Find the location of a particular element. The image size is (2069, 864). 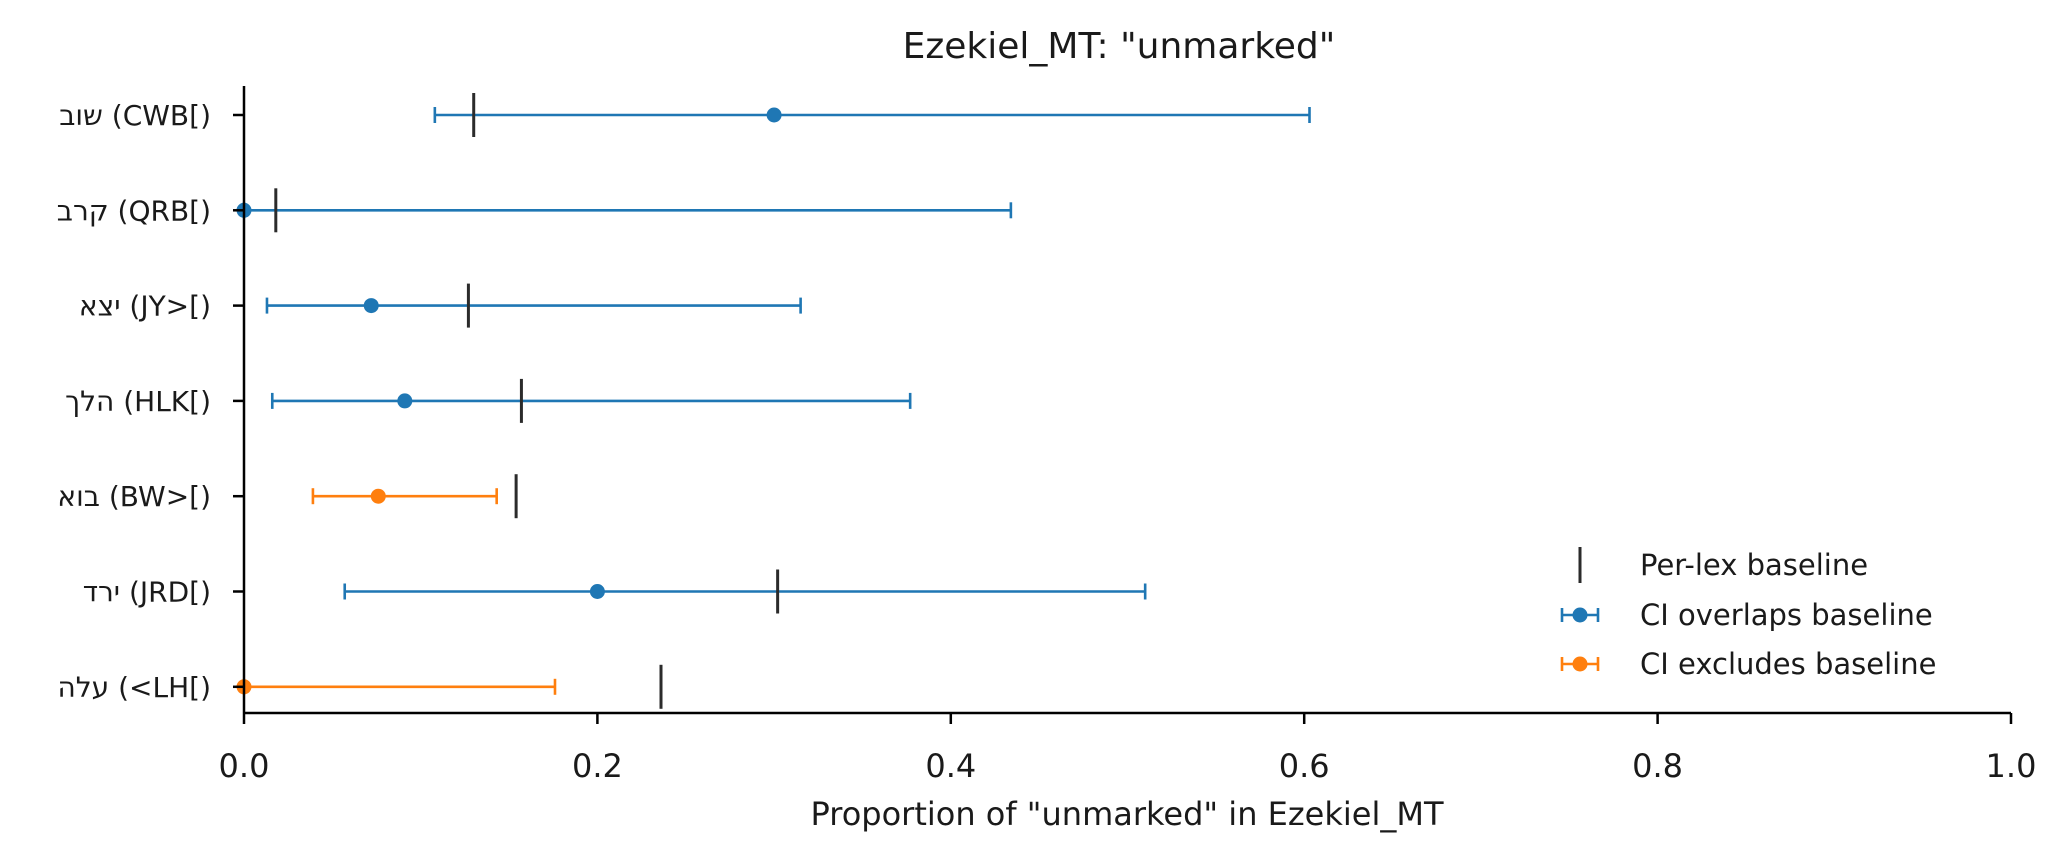

y-tick-label: עלה (<LH[) is located at coordinates (134, 687).